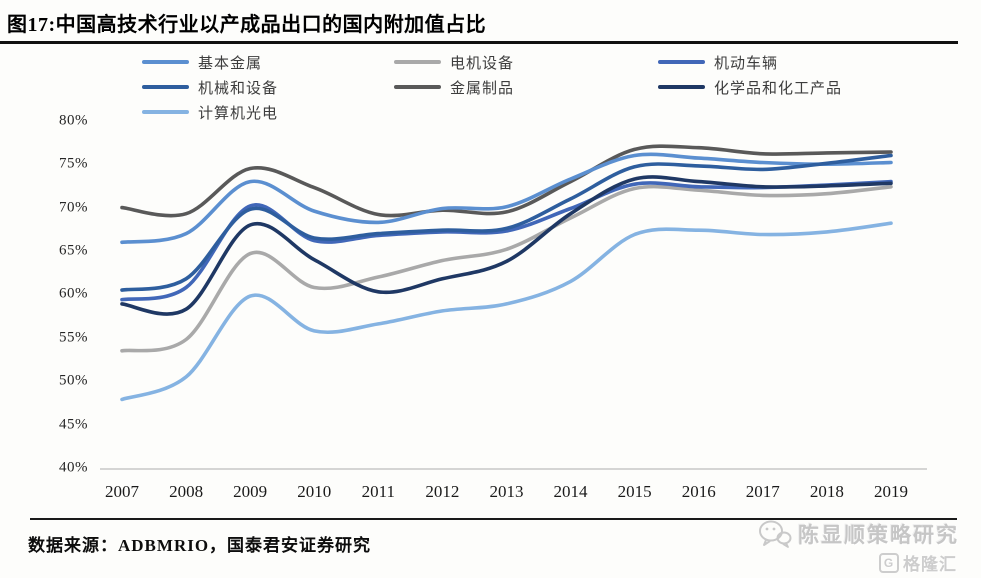  I want to click on y-tick-label: 60%, so click(73, 293).